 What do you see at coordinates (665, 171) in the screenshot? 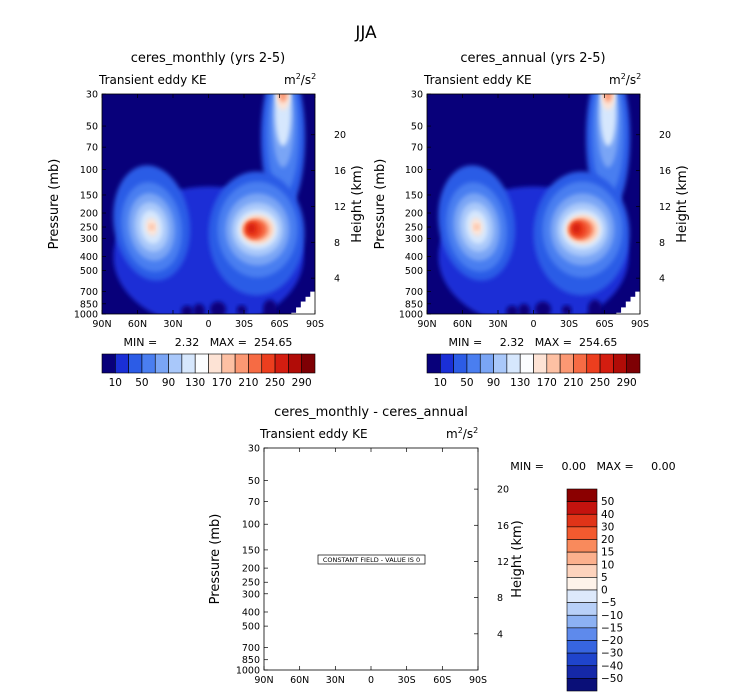
I see `height-tick-label: 16` at bounding box center [665, 171].